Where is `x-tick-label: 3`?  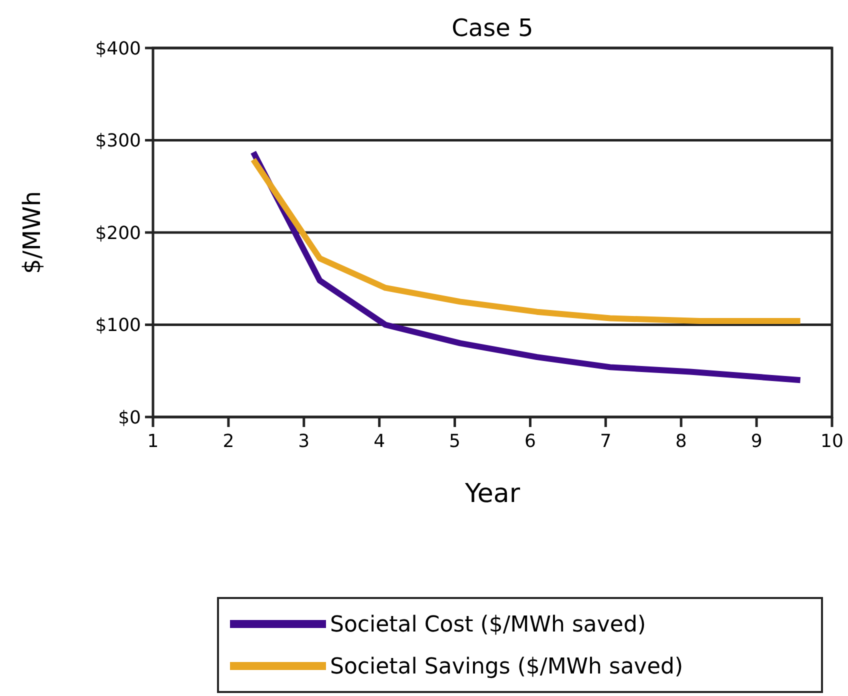
x-tick-label: 3 is located at coordinates (304, 441).